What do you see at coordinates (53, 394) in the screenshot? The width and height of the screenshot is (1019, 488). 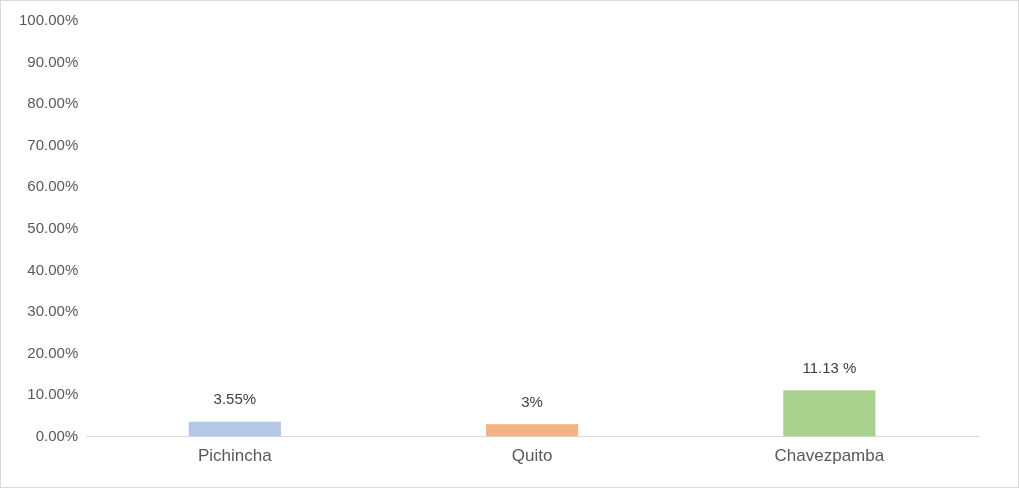 I see `y-tick-label: 10.00%` at bounding box center [53, 394].